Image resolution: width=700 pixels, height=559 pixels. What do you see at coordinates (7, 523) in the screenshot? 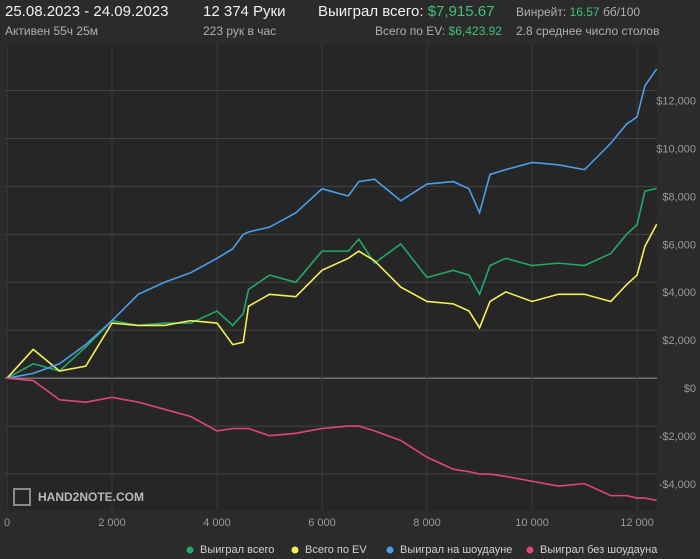
I see `x-tick-label: 0` at bounding box center [7, 523].